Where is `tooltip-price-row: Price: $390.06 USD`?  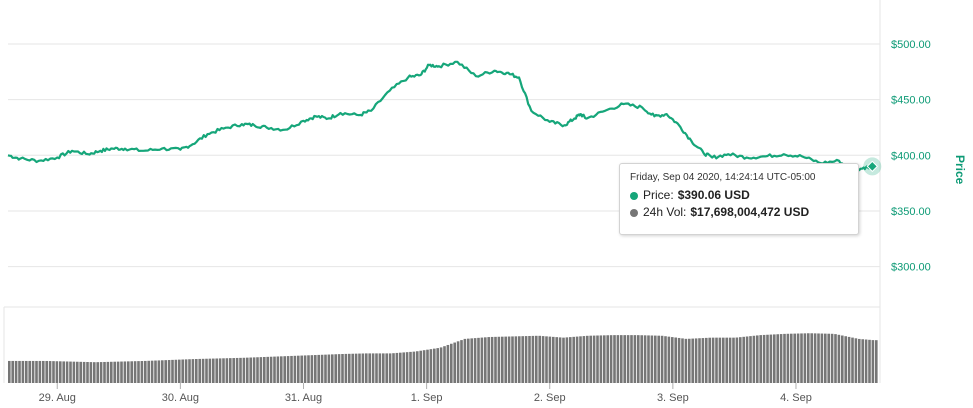
tooltip-price-row: Price: $390.06 USD is located at coordinates (744, 195).